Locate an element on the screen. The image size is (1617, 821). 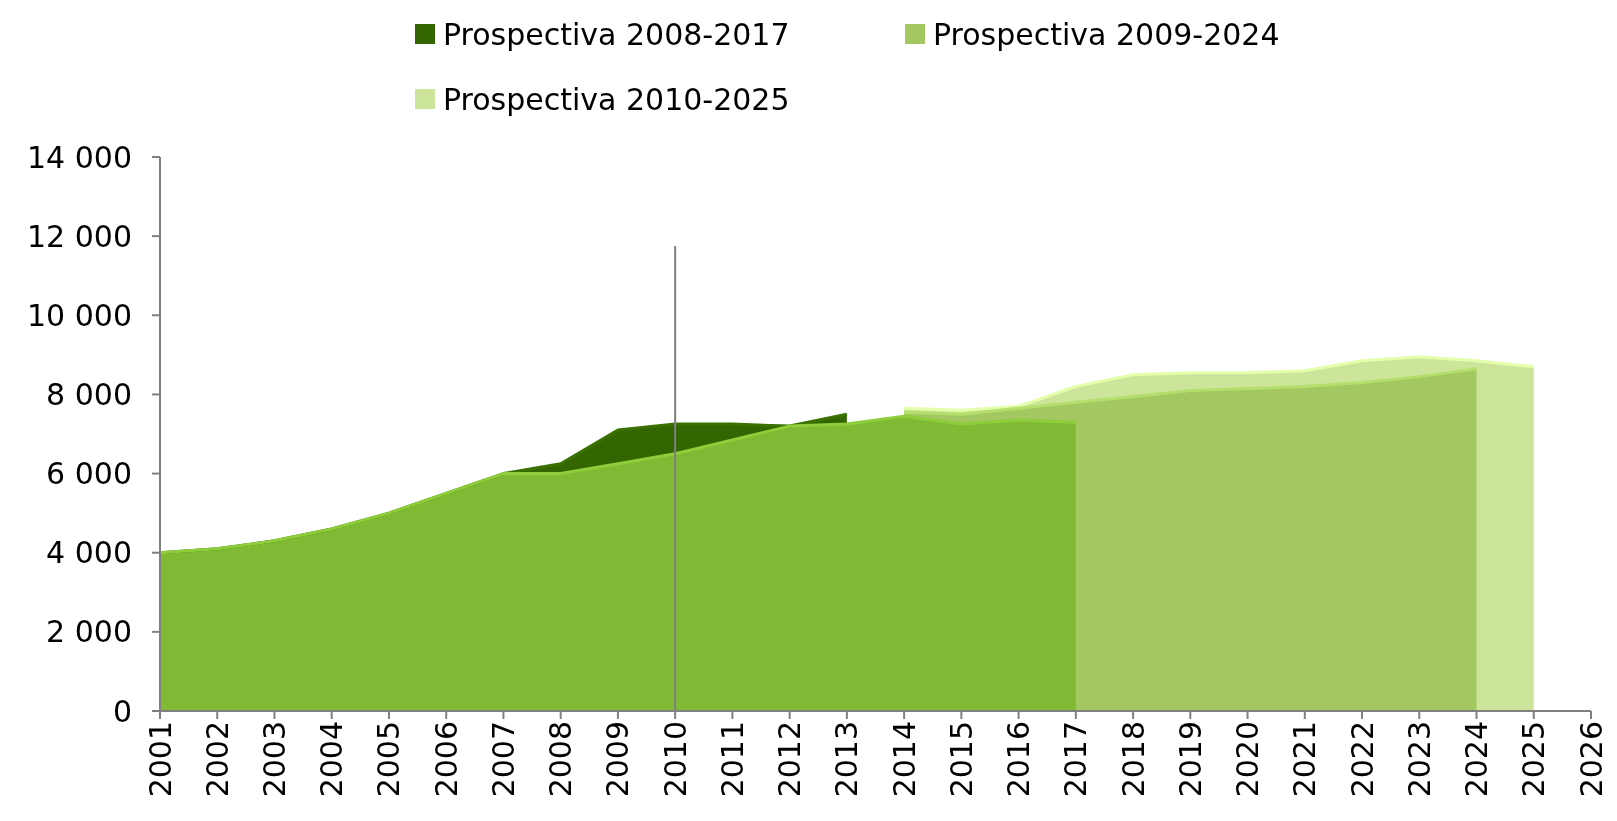
x-tick-label: 2002 is located at coordinates (217, 759).